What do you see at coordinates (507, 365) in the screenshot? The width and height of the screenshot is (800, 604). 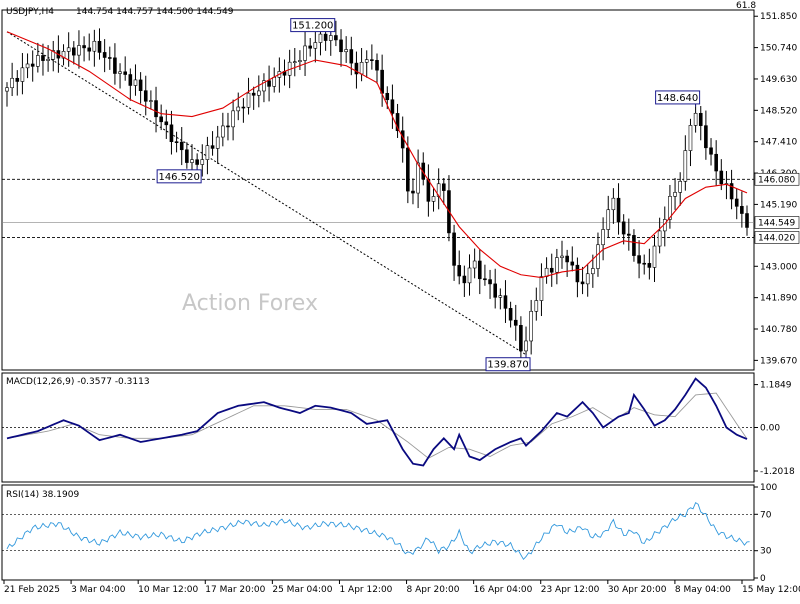 I see `callout-label: 139.870` at bounding box center [507, 365].